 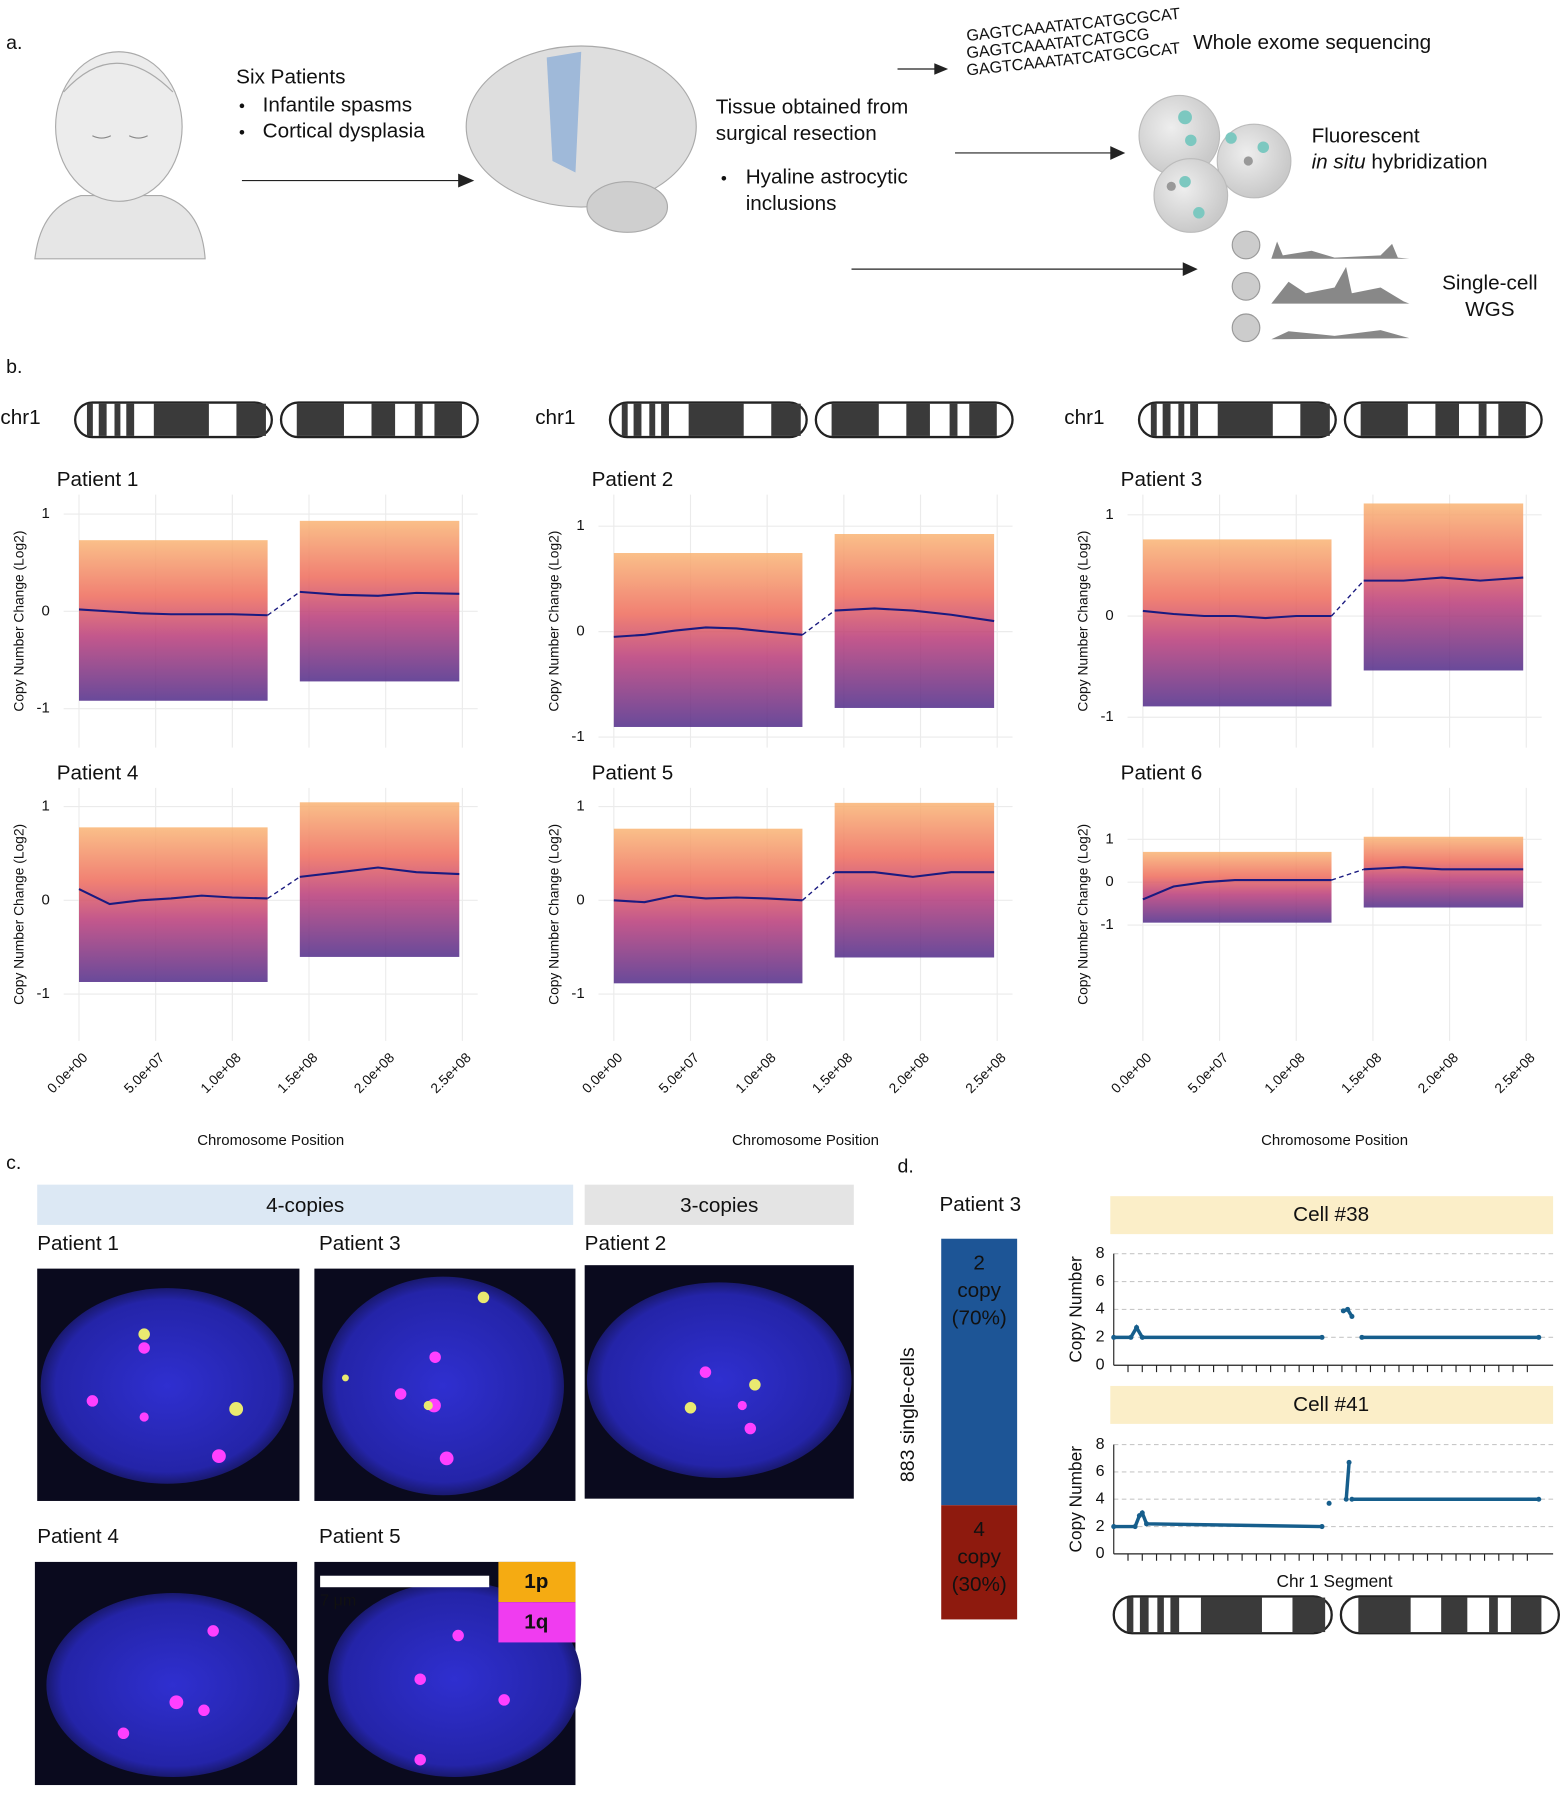 I want to click on arrow-head, so click(x=1190, y=269).